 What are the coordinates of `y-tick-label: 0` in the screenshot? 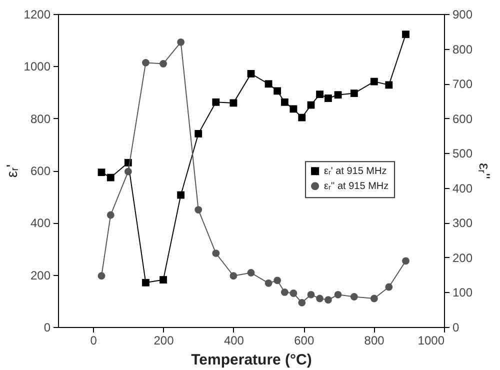 It's located at (47, 327).